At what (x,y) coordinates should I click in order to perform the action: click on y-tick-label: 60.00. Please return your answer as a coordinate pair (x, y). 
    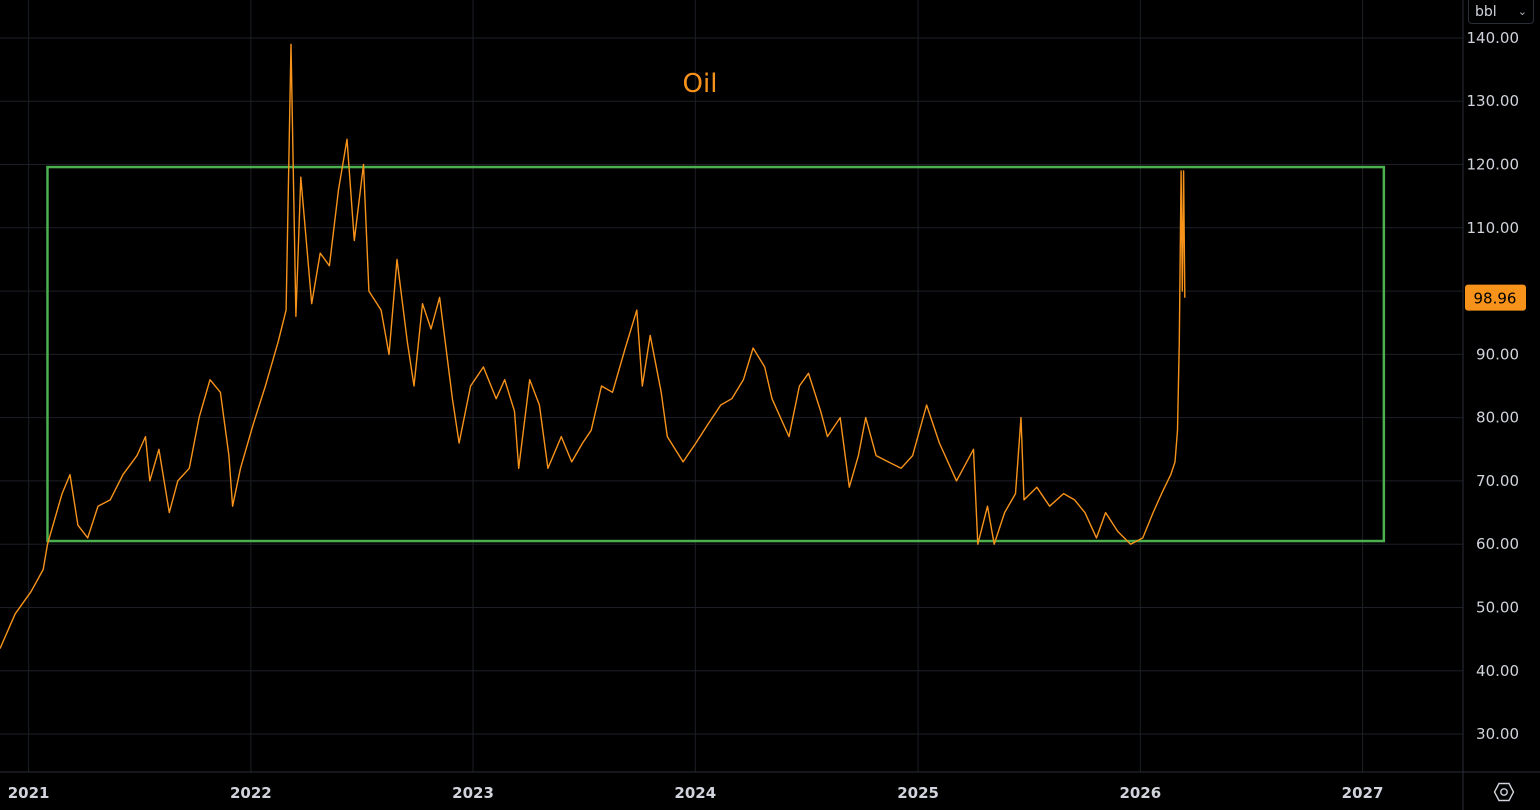
    Looking at the image, I should click on (1497, 544).